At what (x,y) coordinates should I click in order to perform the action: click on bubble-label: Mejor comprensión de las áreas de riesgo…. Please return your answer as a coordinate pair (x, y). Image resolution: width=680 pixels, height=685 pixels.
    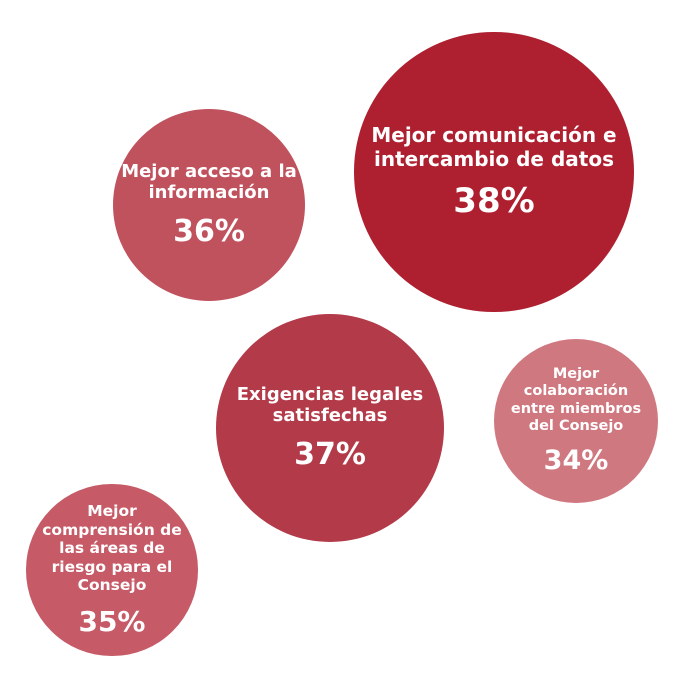
    Looking at the image, I should click on (112, 548).